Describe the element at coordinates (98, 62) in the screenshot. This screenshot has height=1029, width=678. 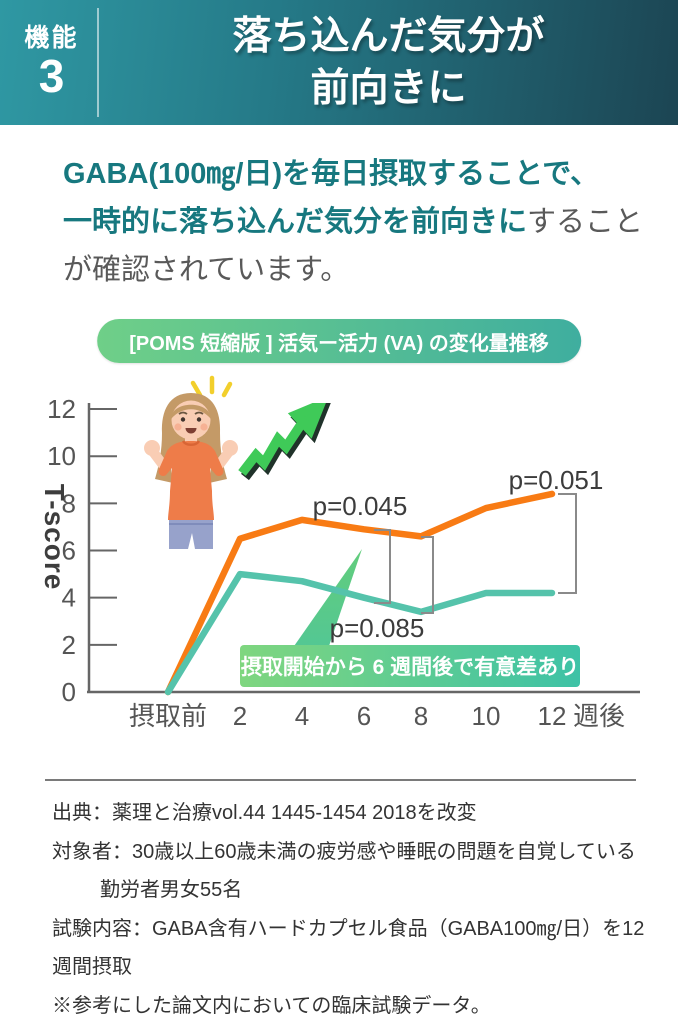
I see `header-divider` at that location.